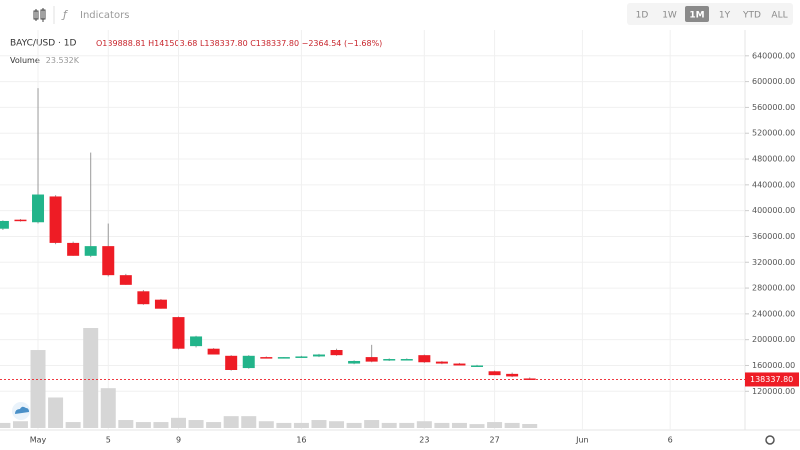 The image size is (800, 450). I want to click on settings-button, so click(770, 440).